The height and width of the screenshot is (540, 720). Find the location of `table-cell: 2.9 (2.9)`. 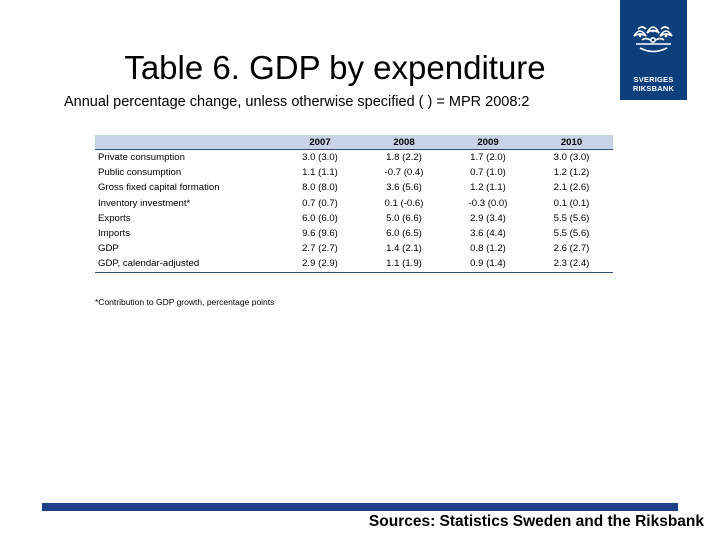

table-cell: 2.9 (2.9) is located at coordinates (320, 264).